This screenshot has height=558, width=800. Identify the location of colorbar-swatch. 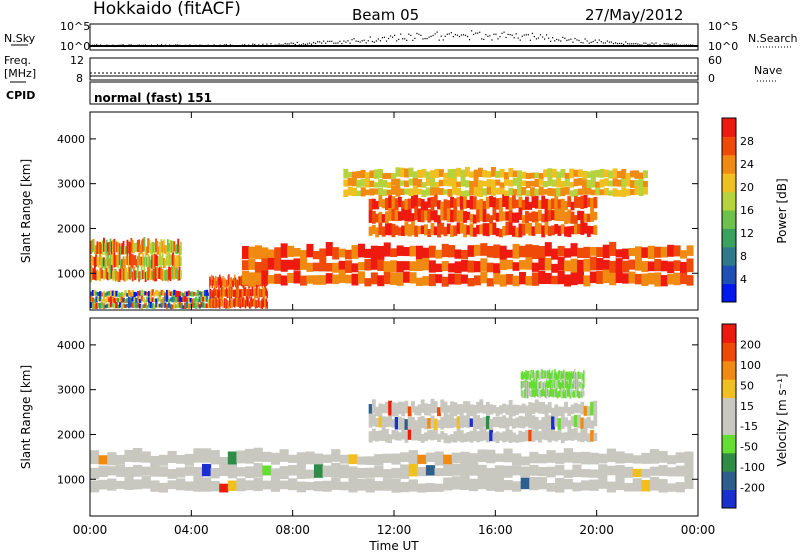
(729, 352).